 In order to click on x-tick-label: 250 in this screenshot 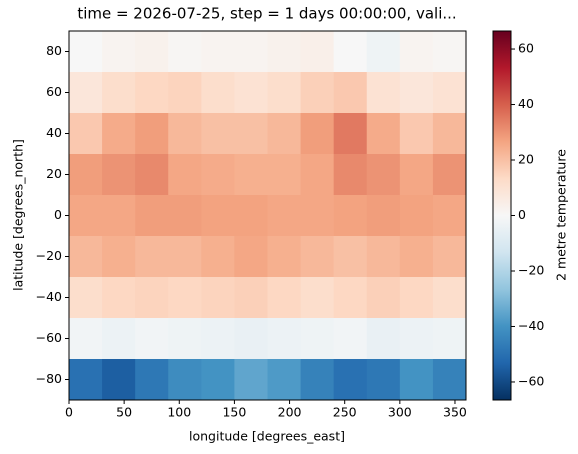, I will do `click(345, 412)`.